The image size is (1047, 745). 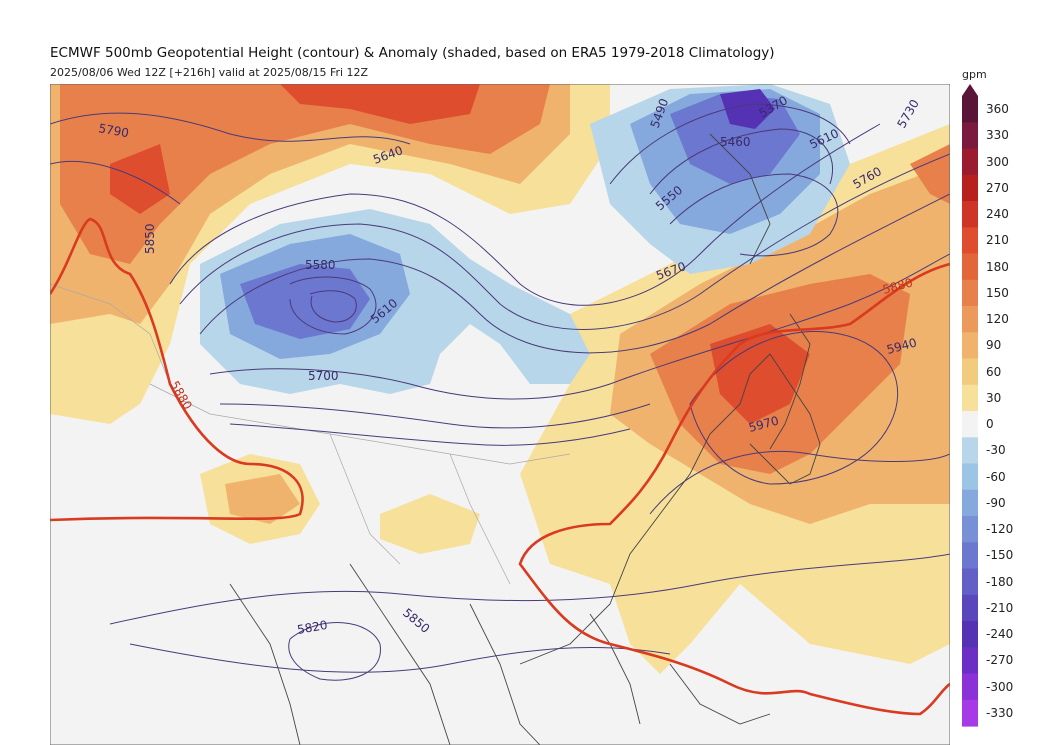 I want to click on colorbar-tick-label: 120, so click(x=997, y=319).